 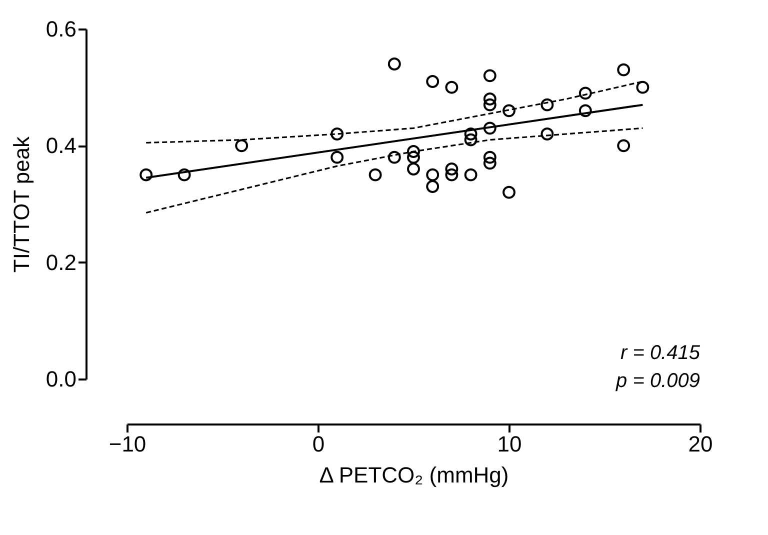 I want to click on annotation: p = 0.009, so click(x=657, y=381).